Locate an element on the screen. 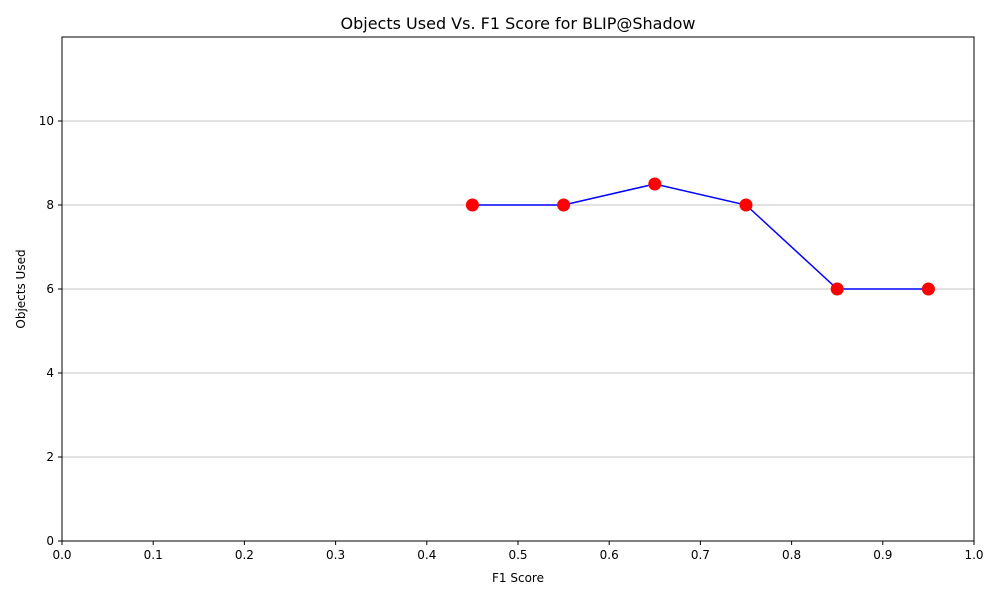 The width and height of the screenshot is (1000, 600). series-layer is located at coordinates (700, 236).